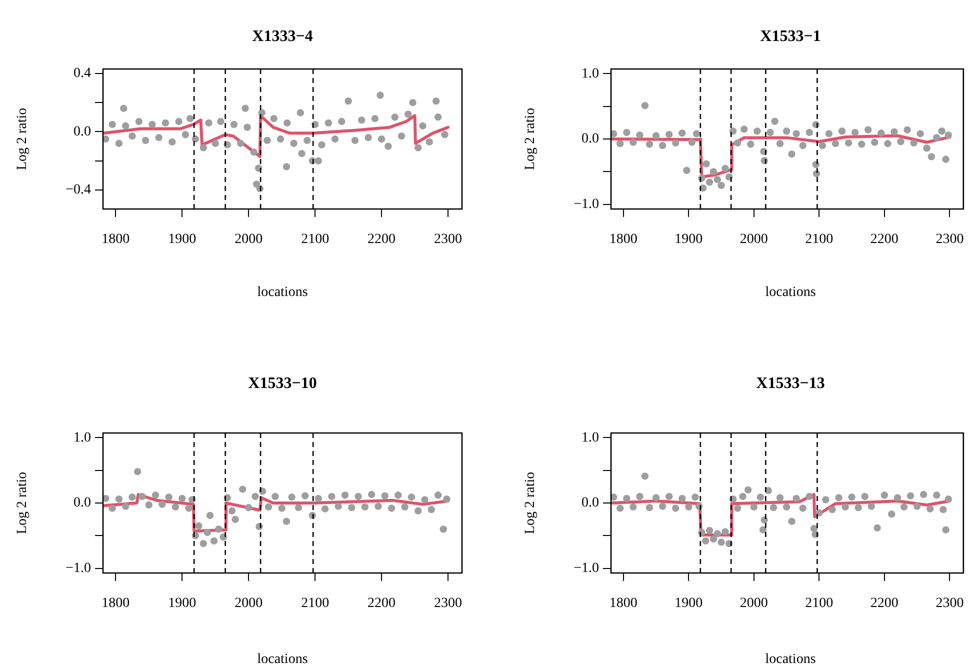 The image size is (978, 670). What do you see at coordinates (282, 384) in the screenshot?
I see `chart-title: X1533−10` at bounding box center [282, 384].